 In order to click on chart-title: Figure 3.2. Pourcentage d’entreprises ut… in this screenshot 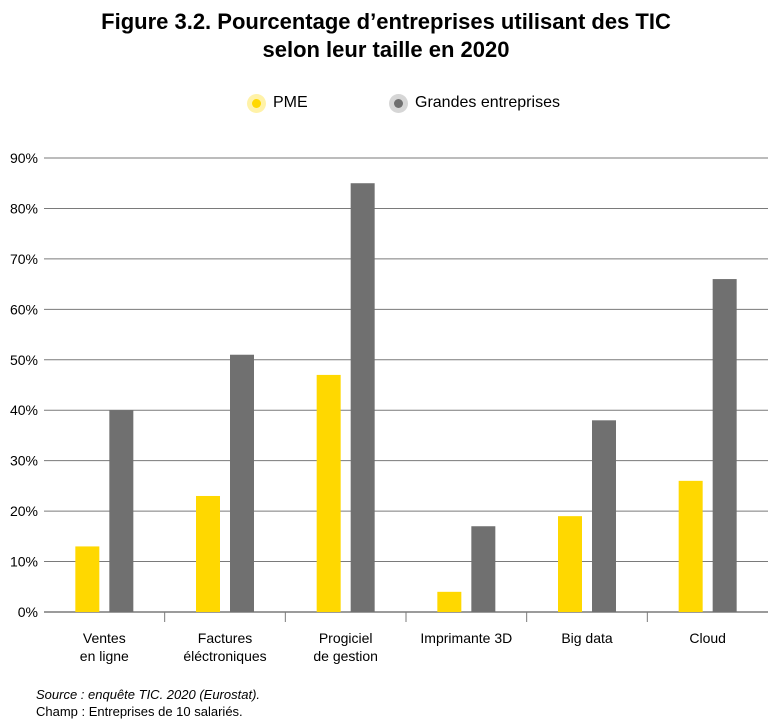, I will do `click(386, 36)`.